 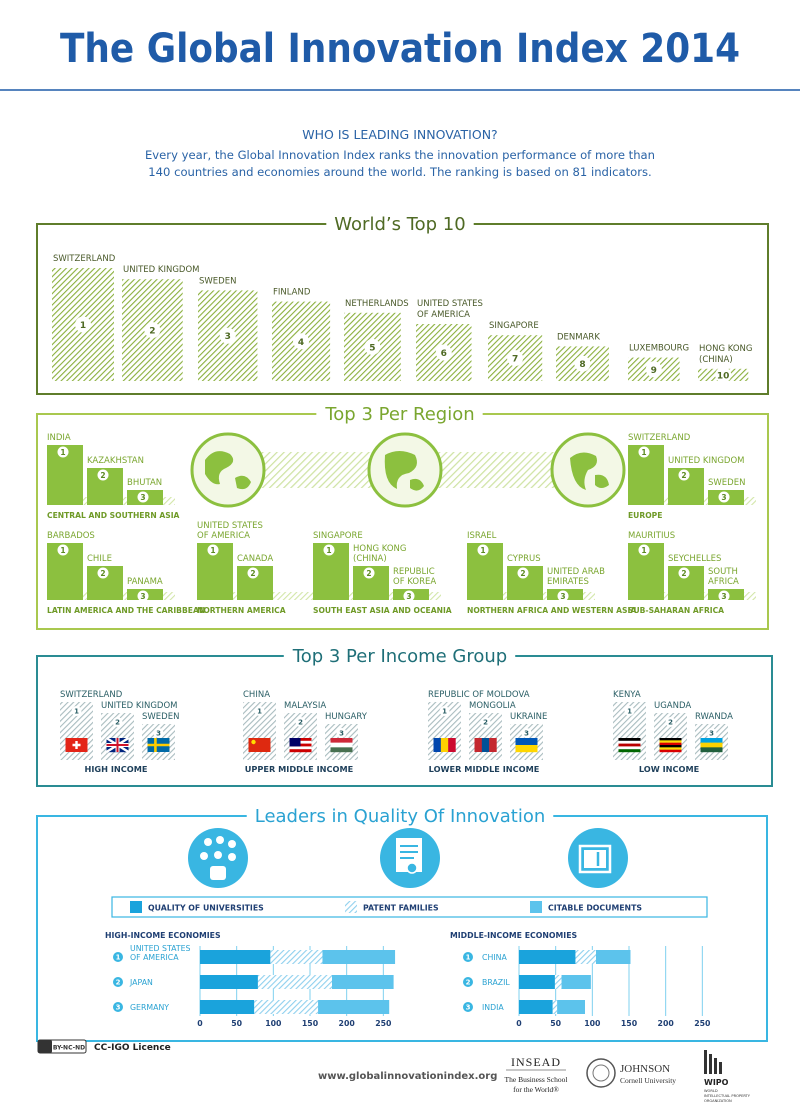 I want to click on legend-frame, so click(x=409, y=907).